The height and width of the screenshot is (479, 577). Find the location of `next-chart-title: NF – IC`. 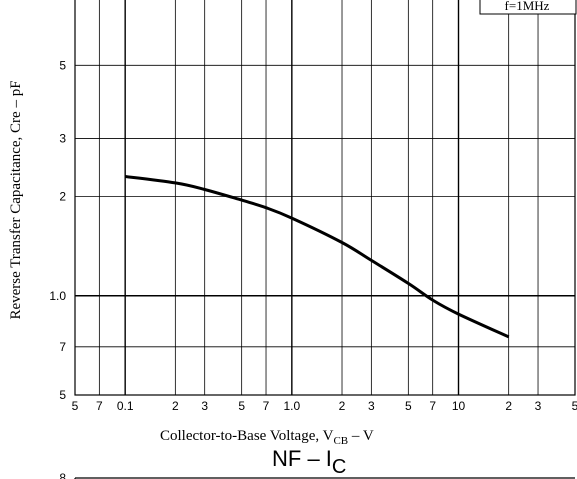

next-chart-title: NF – IC is located at coordinates (309, 462).